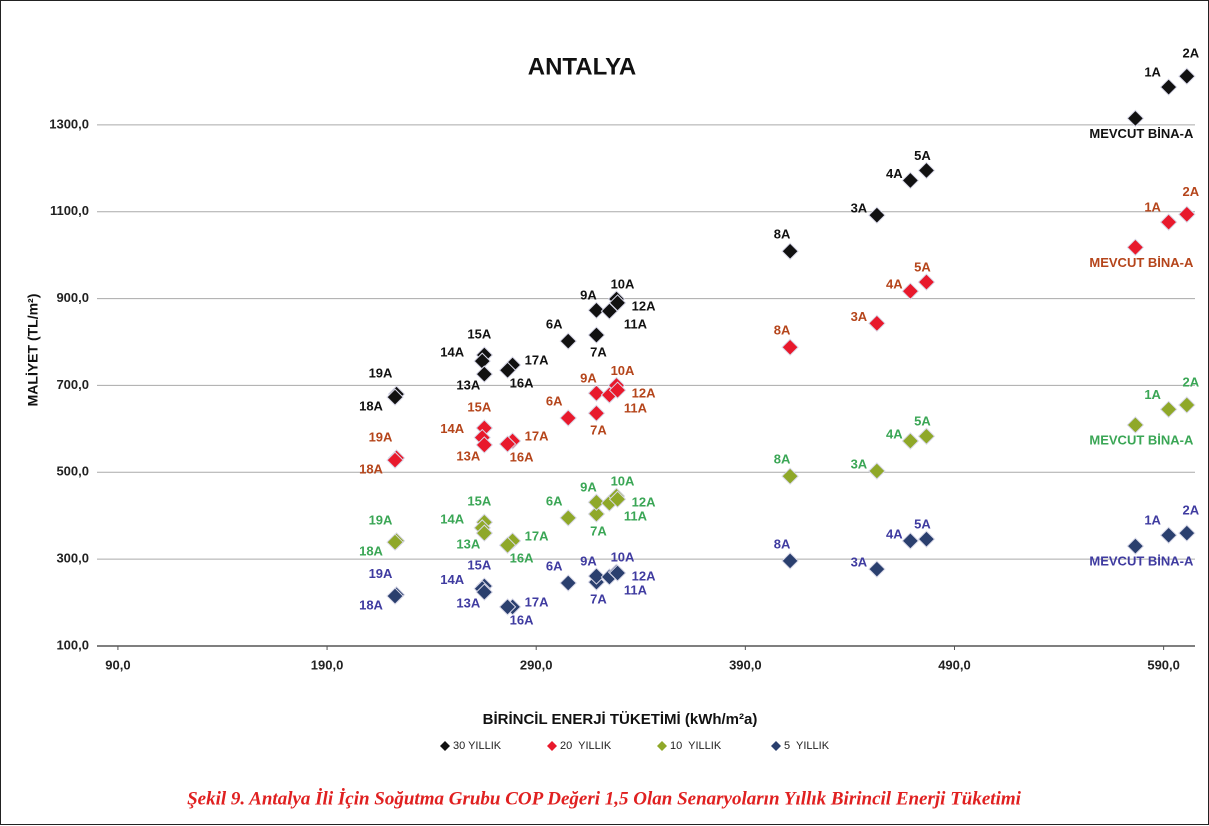  What do you see at coordinates (582, 66) in the screenshot?
I see `chart-title: ANTALYA` at bounding box center [582, 66].